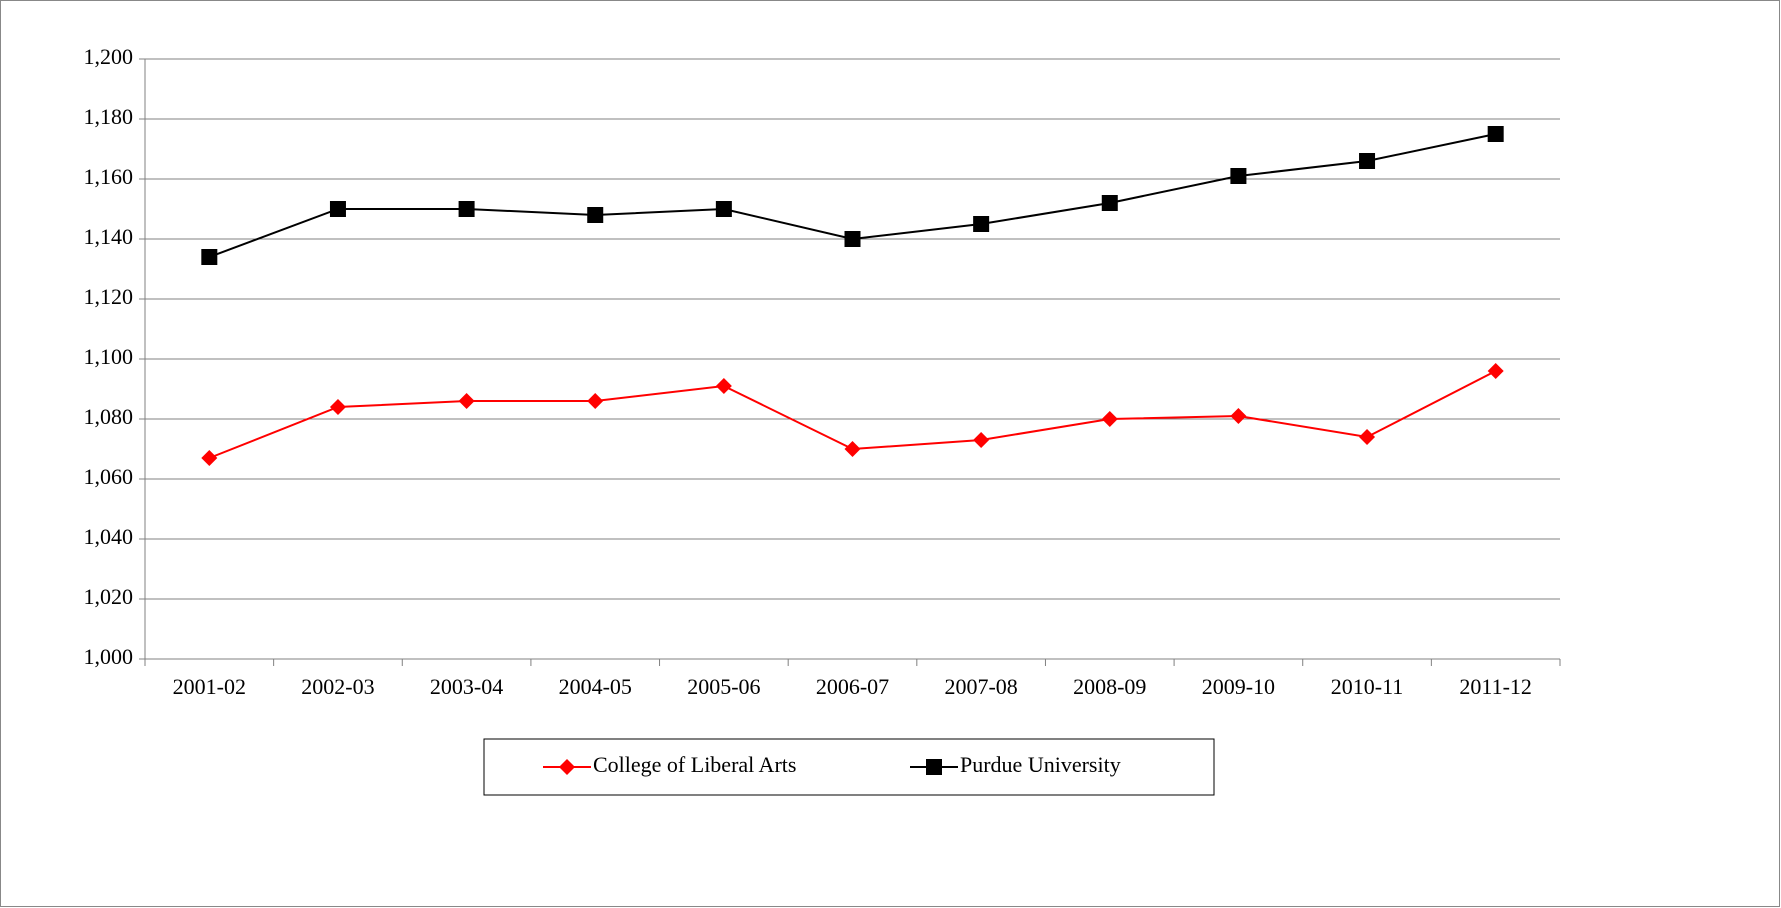 This screenshot has width=1781, height=908. Describe the element at coordinates (980, 686) in the screenshot. I see `x-tick-label: 2007-08` at that location.